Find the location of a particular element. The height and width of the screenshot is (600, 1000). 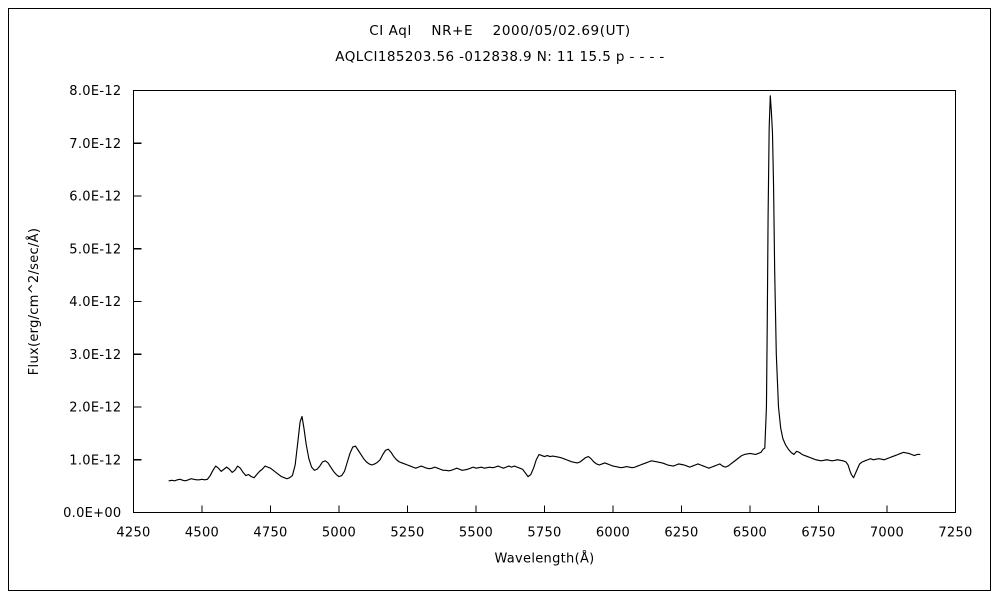

y-axis-title: Flux(erg/cm^2/sec/Å) is located at coordinates (34, 301).